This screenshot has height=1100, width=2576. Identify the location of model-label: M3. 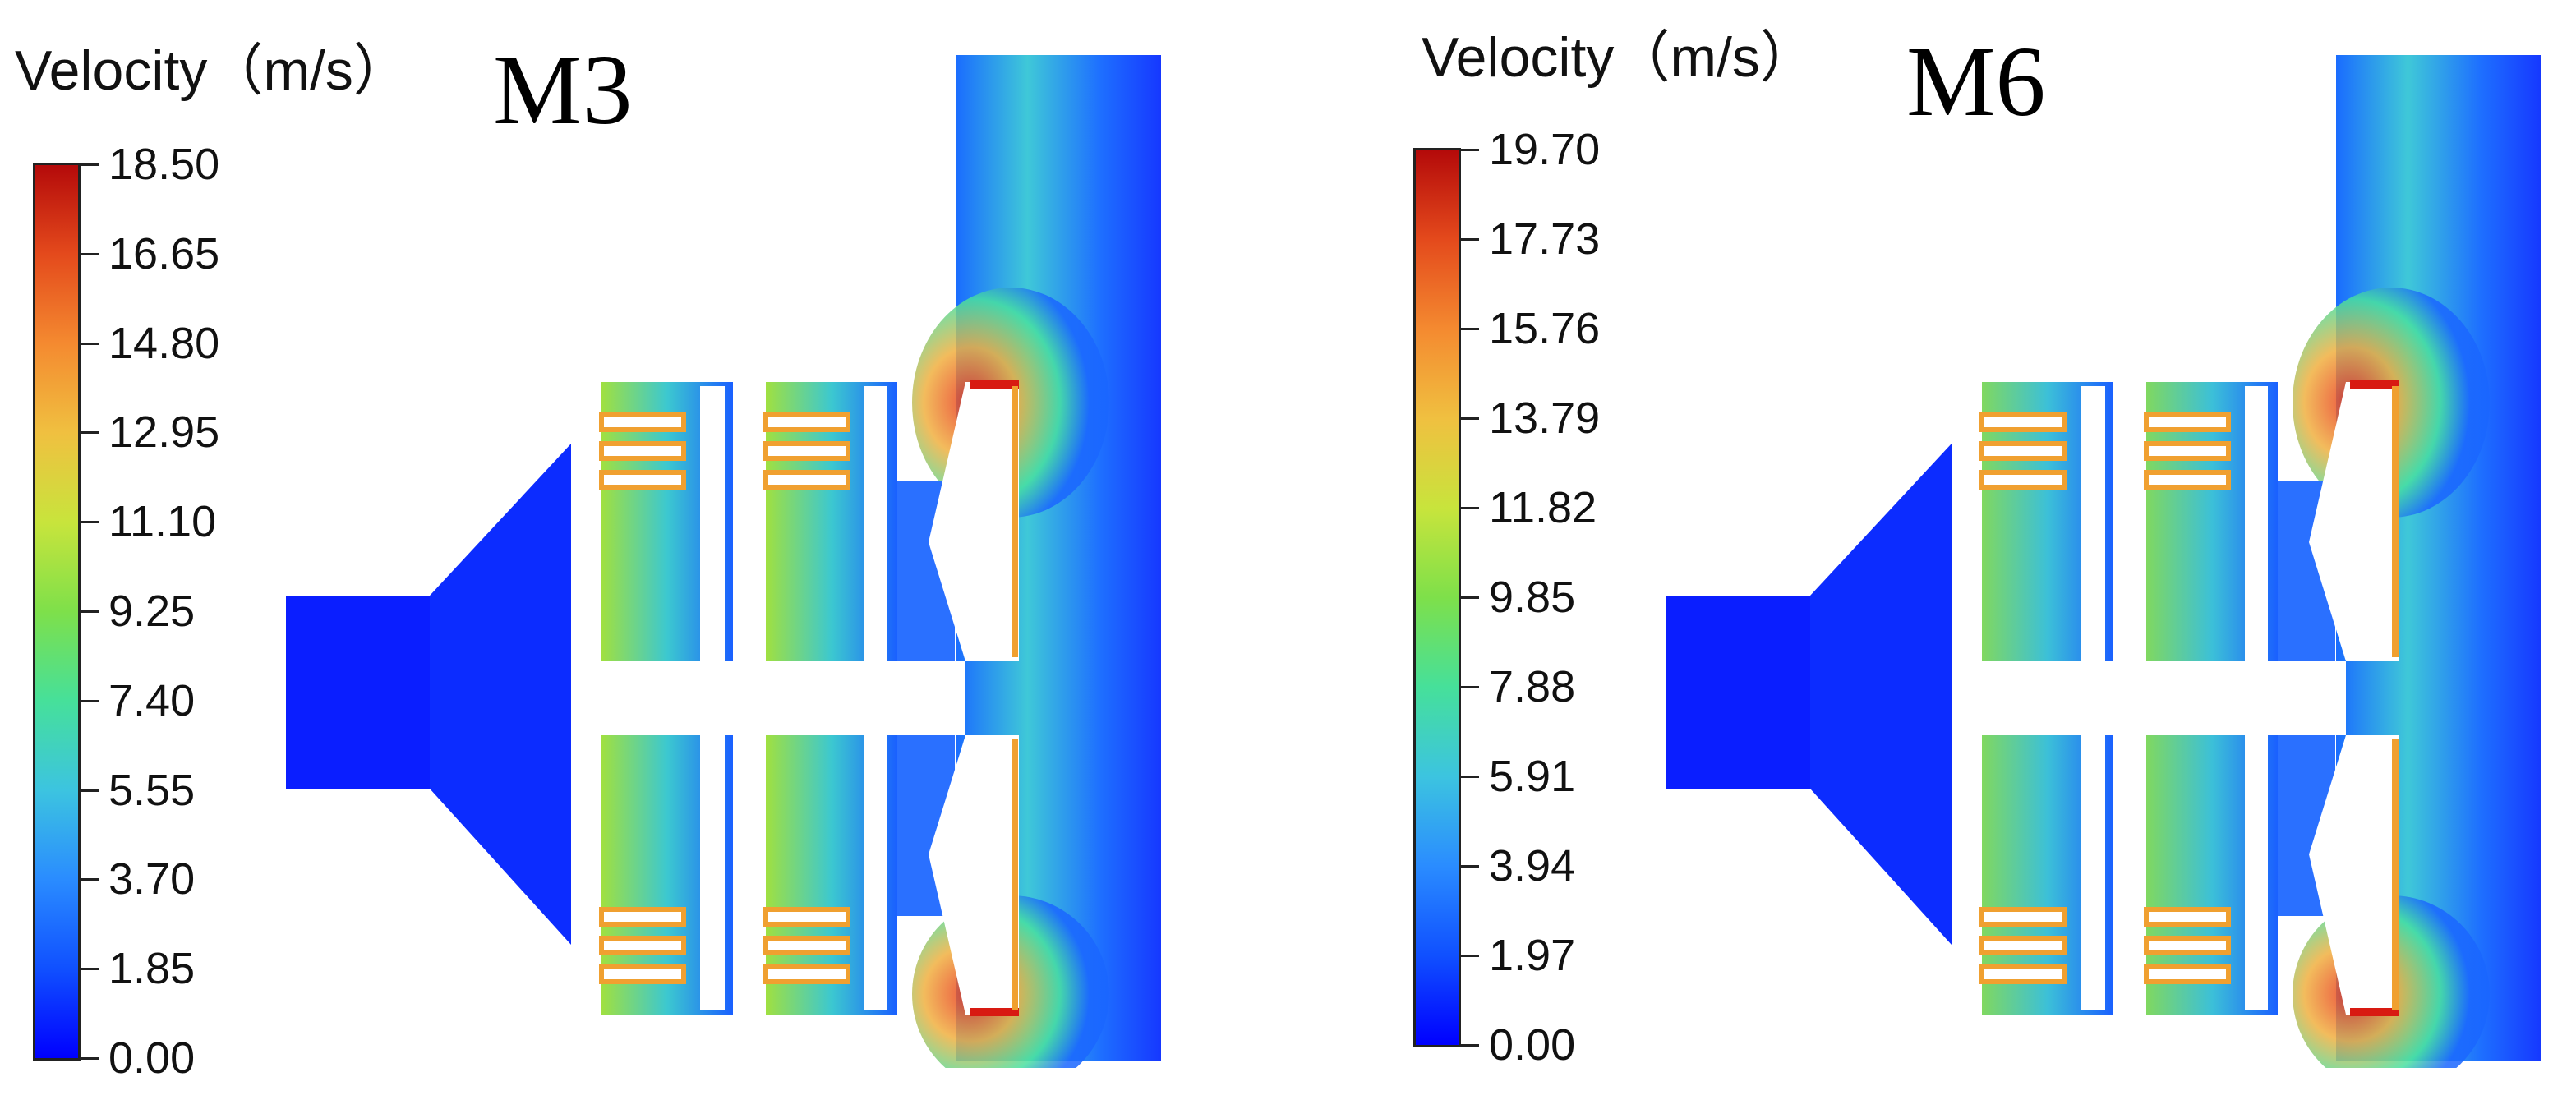
(563, 90).